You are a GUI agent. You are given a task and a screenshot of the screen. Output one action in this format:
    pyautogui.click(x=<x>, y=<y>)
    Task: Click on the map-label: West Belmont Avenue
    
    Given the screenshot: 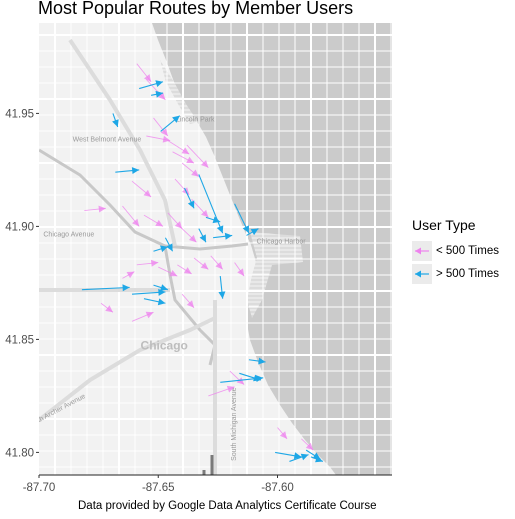 What is the action you would take?
    pyautogui.click(x=107, y=140)
    